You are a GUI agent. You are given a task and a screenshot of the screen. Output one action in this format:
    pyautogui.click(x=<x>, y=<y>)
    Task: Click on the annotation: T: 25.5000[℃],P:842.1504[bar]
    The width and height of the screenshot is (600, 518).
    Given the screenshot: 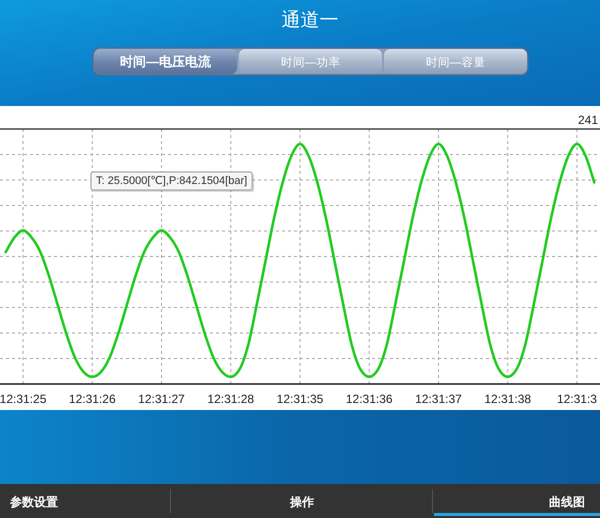 What is the action you would take?
    pyautogui.click(x=172, y=181)
    